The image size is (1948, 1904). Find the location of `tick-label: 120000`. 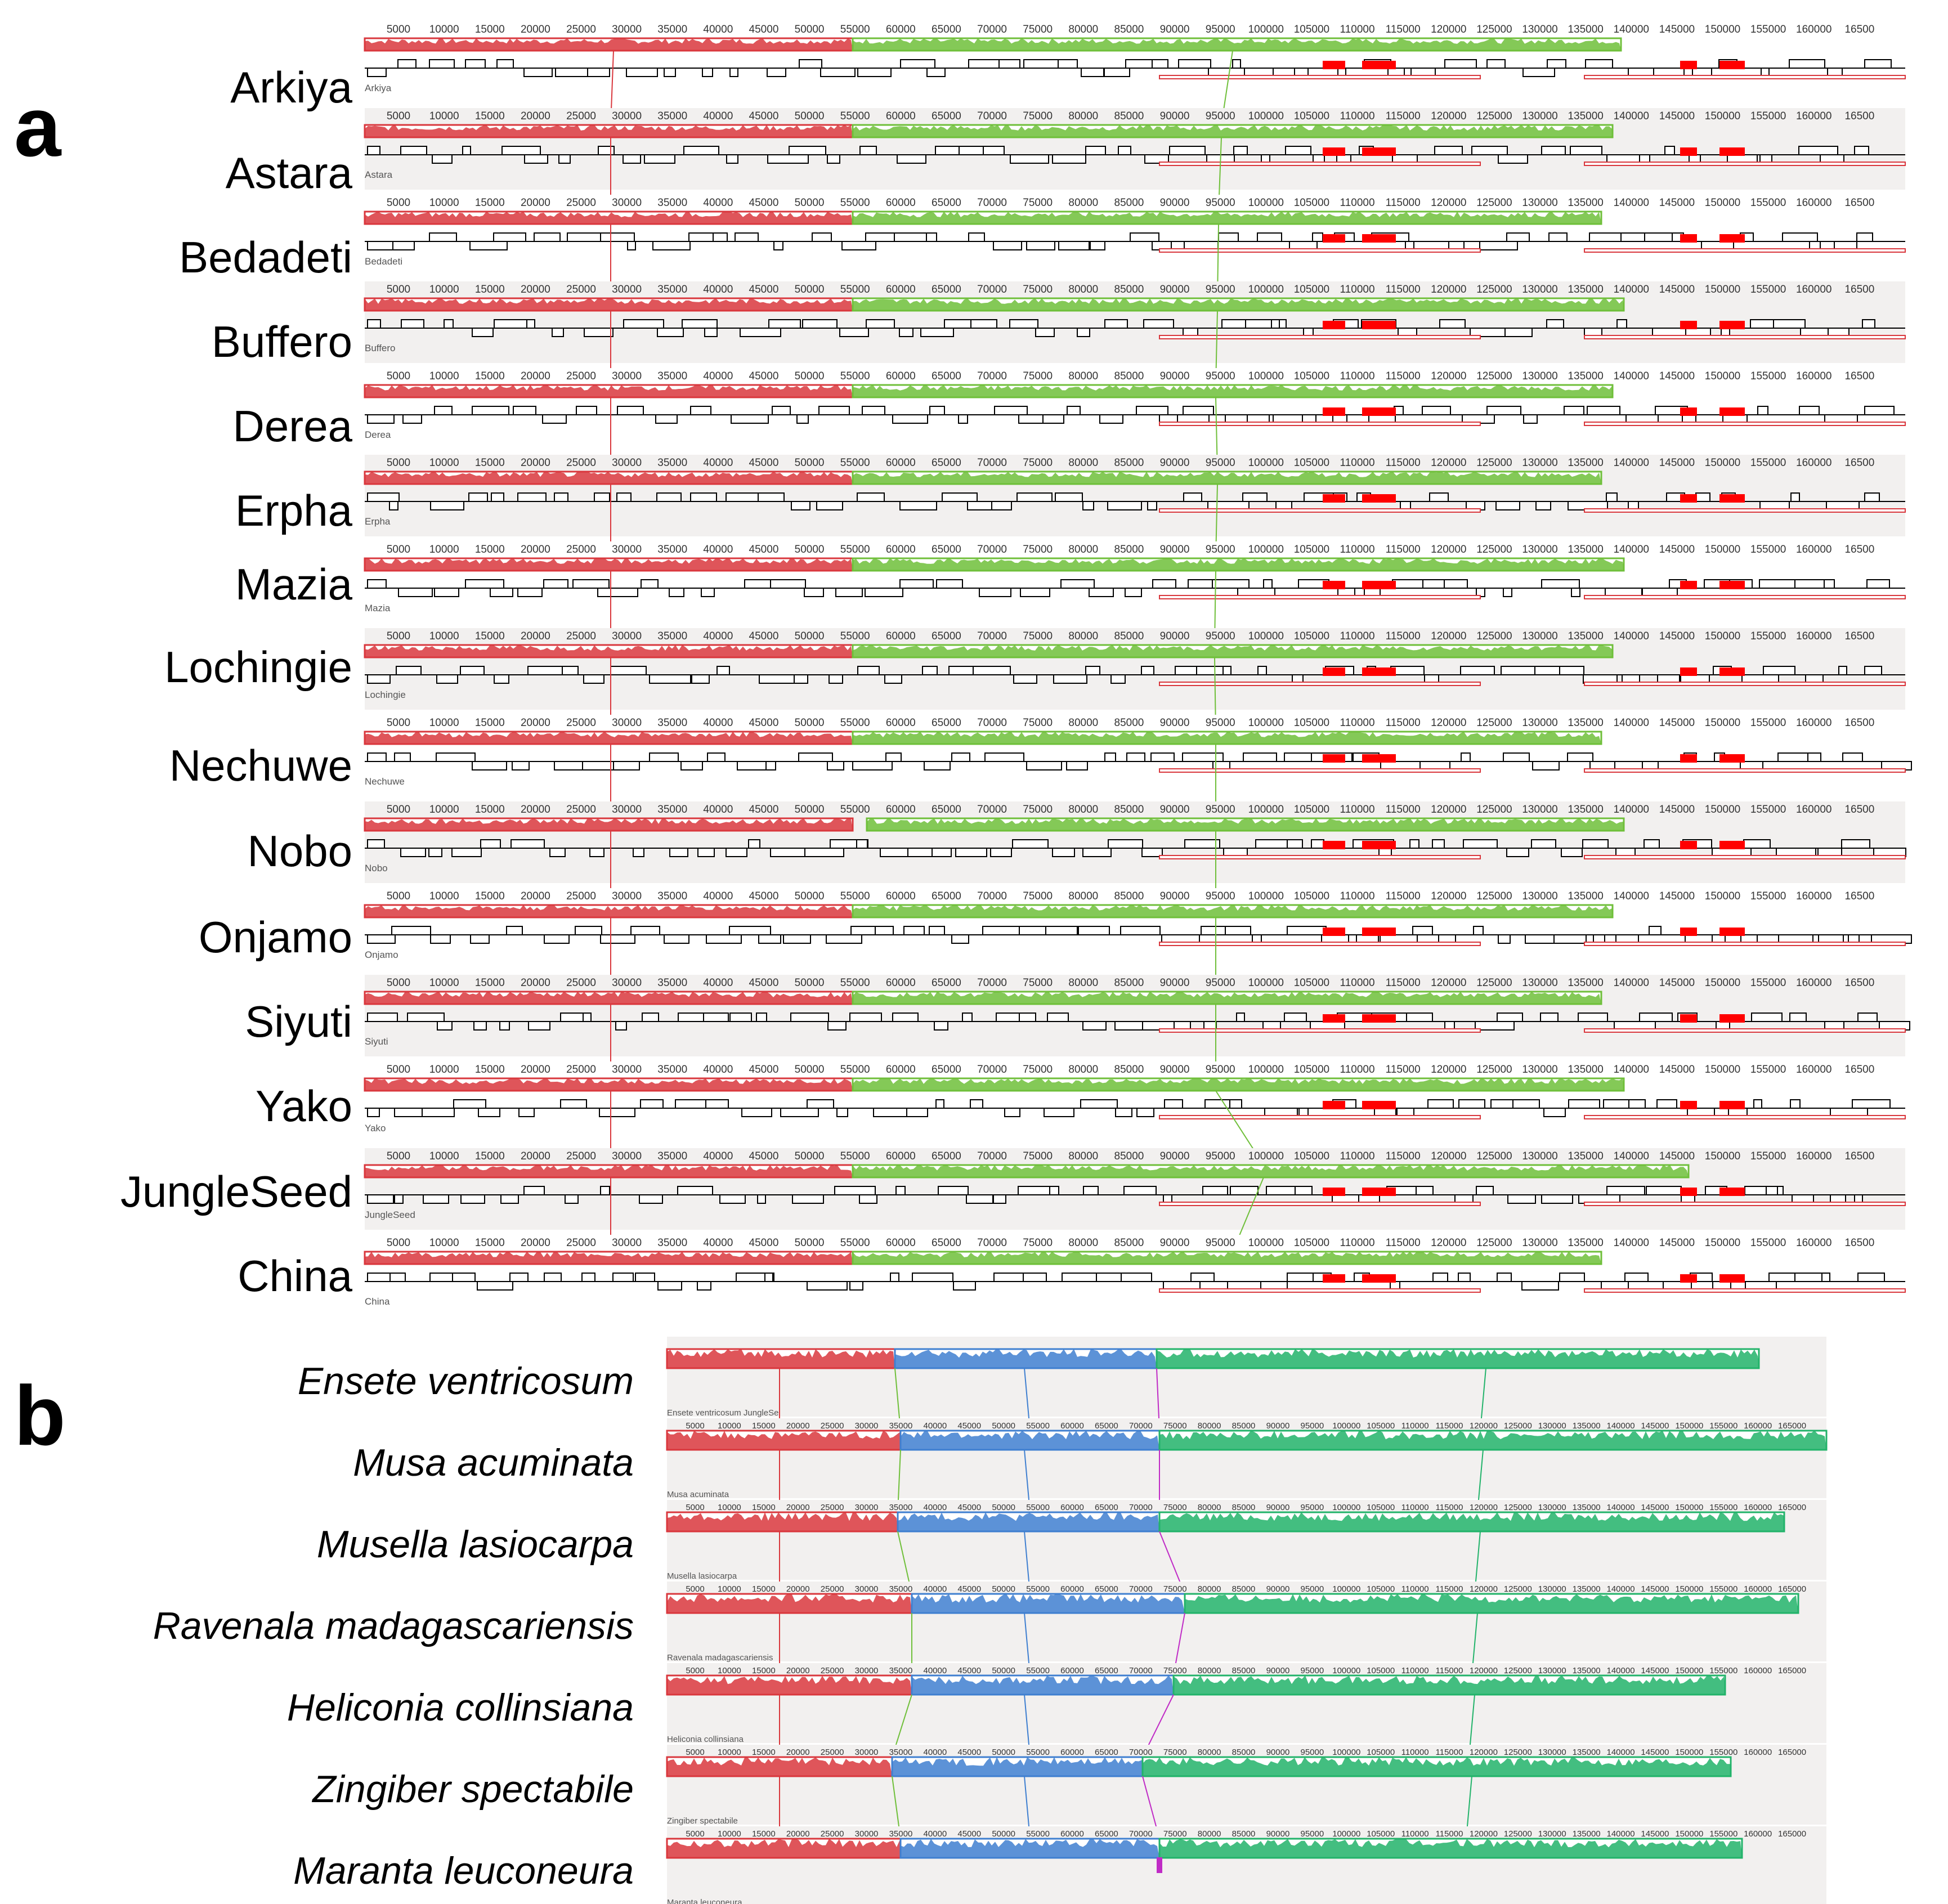

tick-label: 120000 is located at coordinates (1484, 1507).